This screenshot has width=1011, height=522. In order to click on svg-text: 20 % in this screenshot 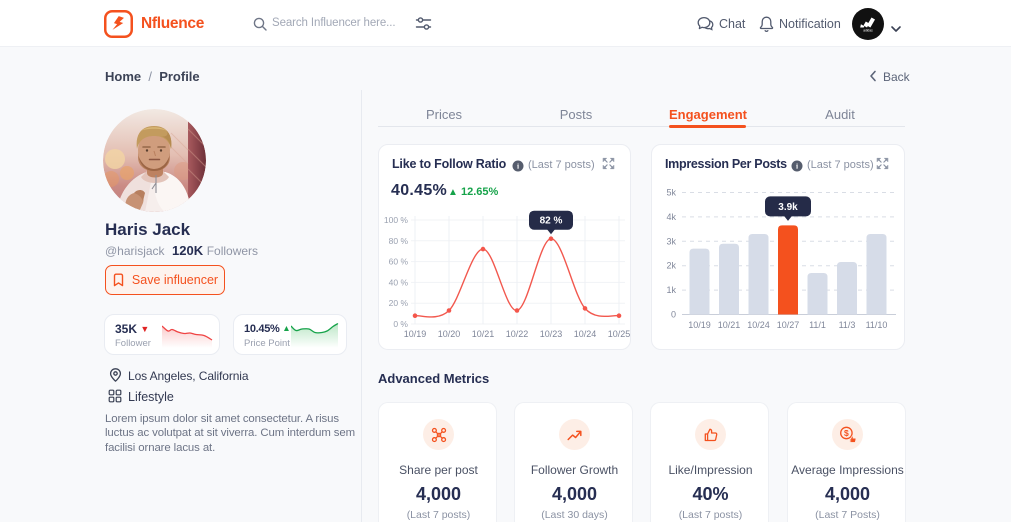, I will do `click(399, 303)`.